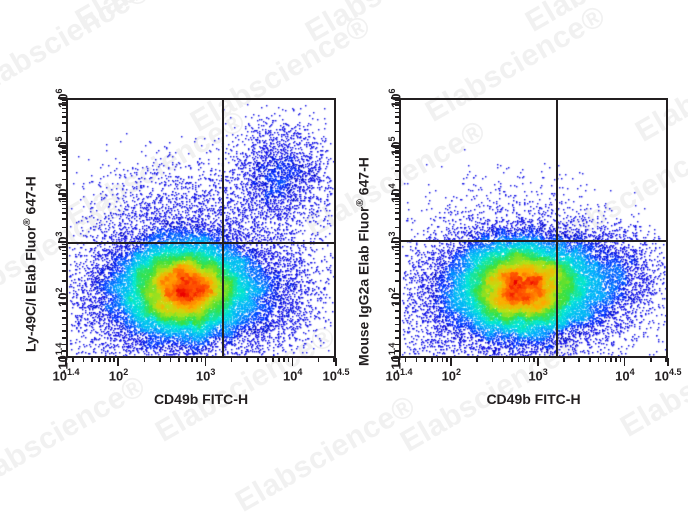 The height and width of the screenshot is (519, 688). What do you see at coordinates (66, 375) in the screenshot?
I see `x-axis-tick-label: 101.4` at bounding box center [66, 375].